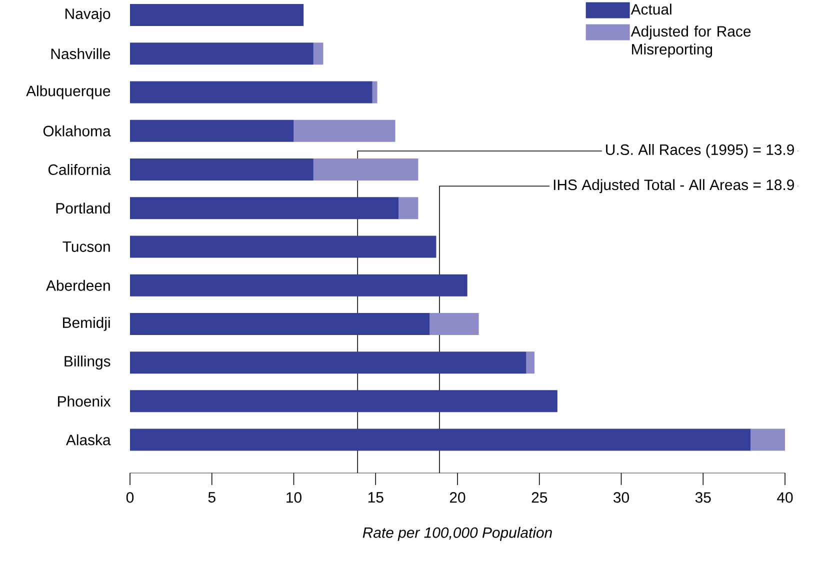  What do you see at coordinates (86, 247) in the screenshot?
I see `y-tick-label: Tucson` at bounding box center [86, 247].